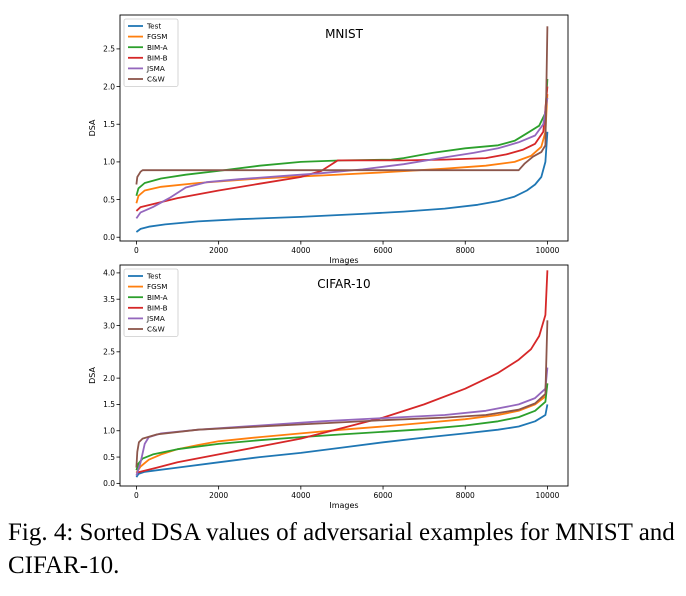 The height and width of the screenshot is (596, 686). I want to click on y-tick-label: 3.0, so click(109, 325).